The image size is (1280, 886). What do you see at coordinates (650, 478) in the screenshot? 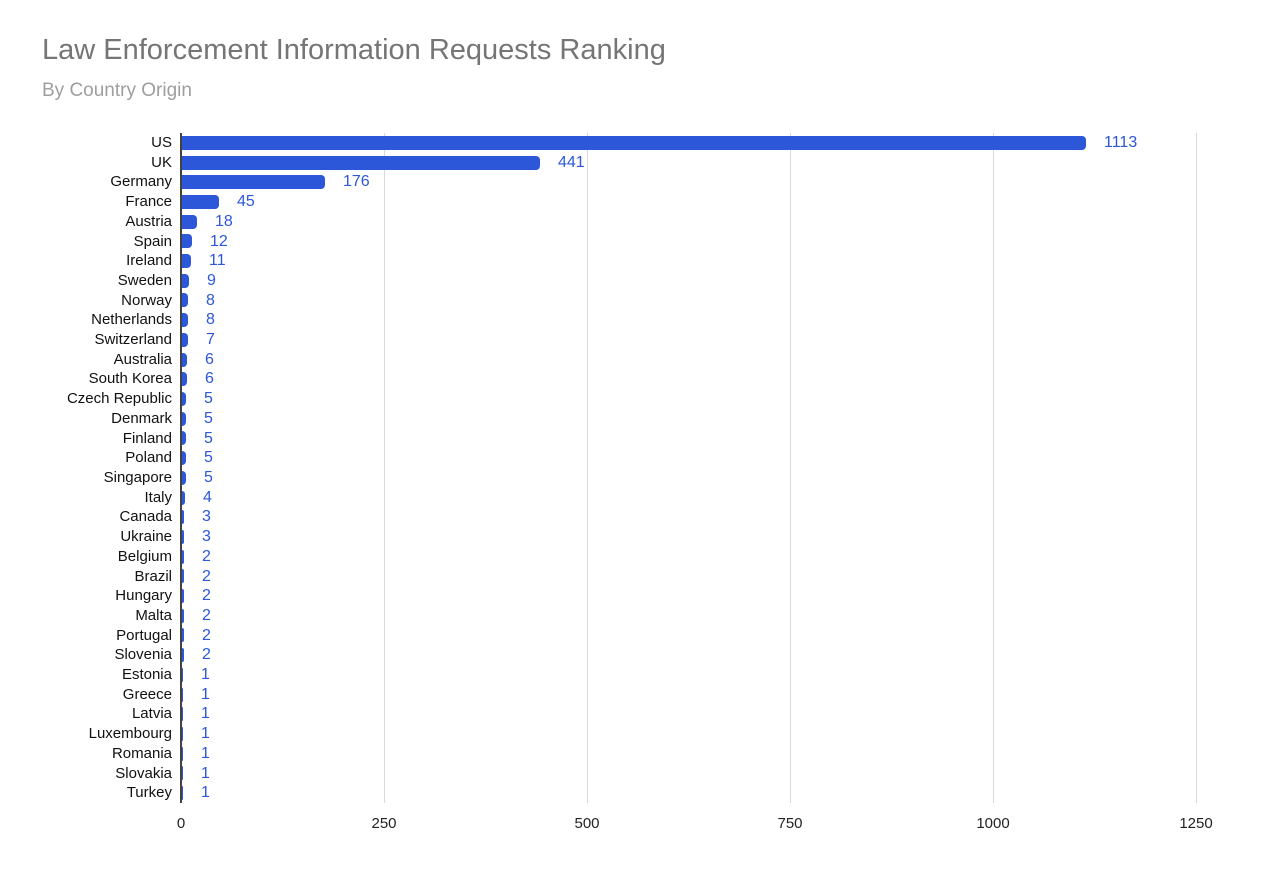
I see `bar-row: Singapore 5` at bounding box center [650, 478].